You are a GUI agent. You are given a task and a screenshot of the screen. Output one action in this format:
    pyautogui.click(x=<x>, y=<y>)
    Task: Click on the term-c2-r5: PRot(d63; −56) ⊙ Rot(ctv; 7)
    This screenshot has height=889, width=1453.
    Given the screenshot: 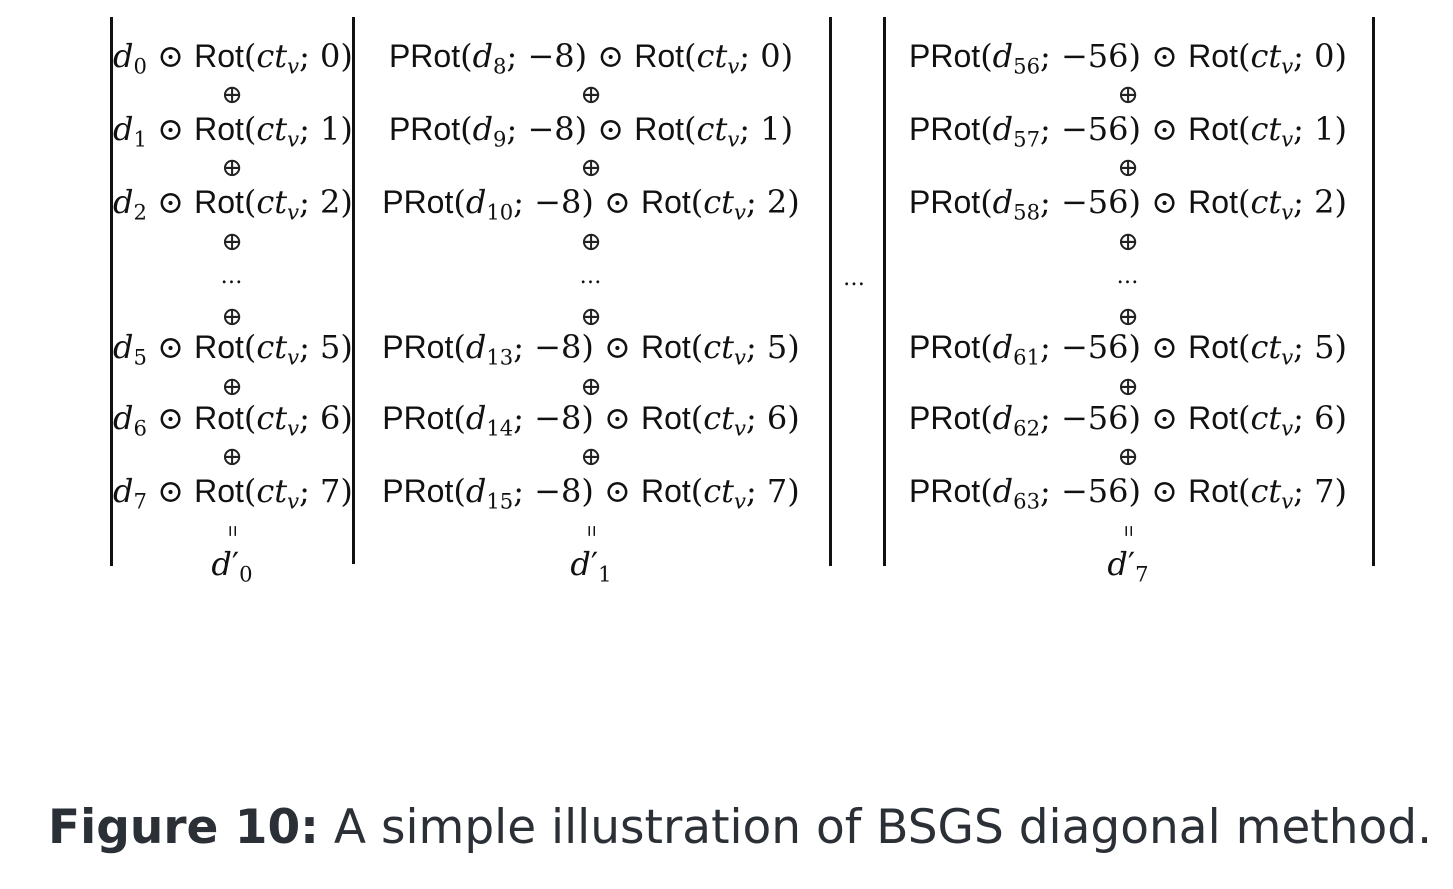 What is the action you would take?
    pyautogui.click(x=1128, y=493)
    